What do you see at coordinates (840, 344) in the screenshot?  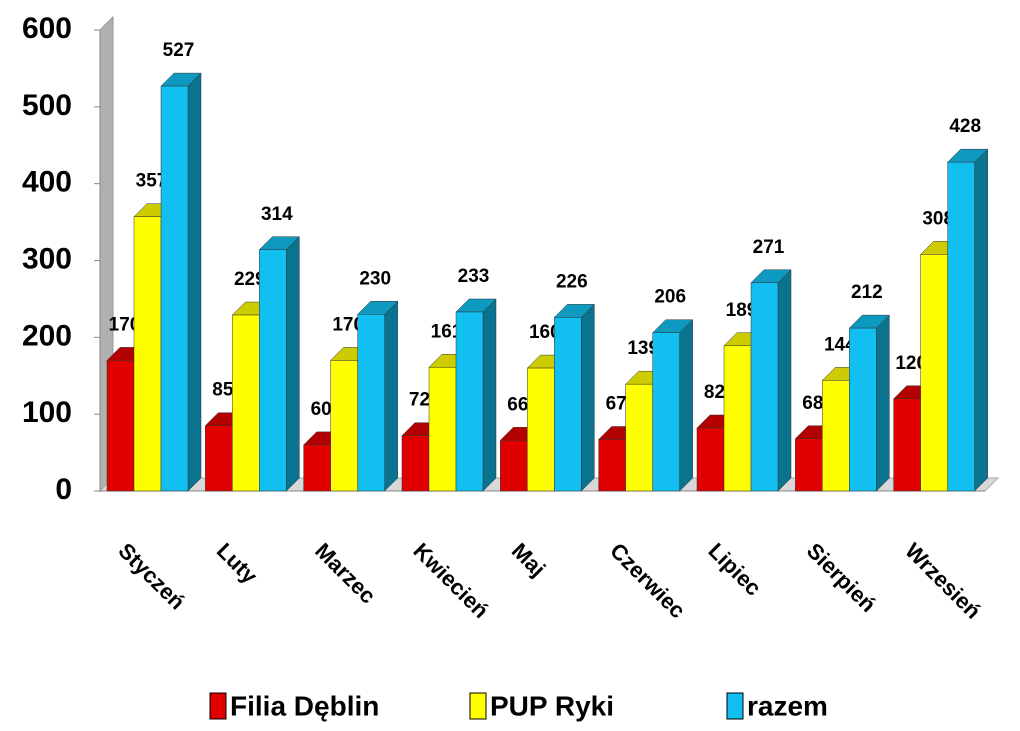 I see `data-label: 144` at bounding box center [840, 344].